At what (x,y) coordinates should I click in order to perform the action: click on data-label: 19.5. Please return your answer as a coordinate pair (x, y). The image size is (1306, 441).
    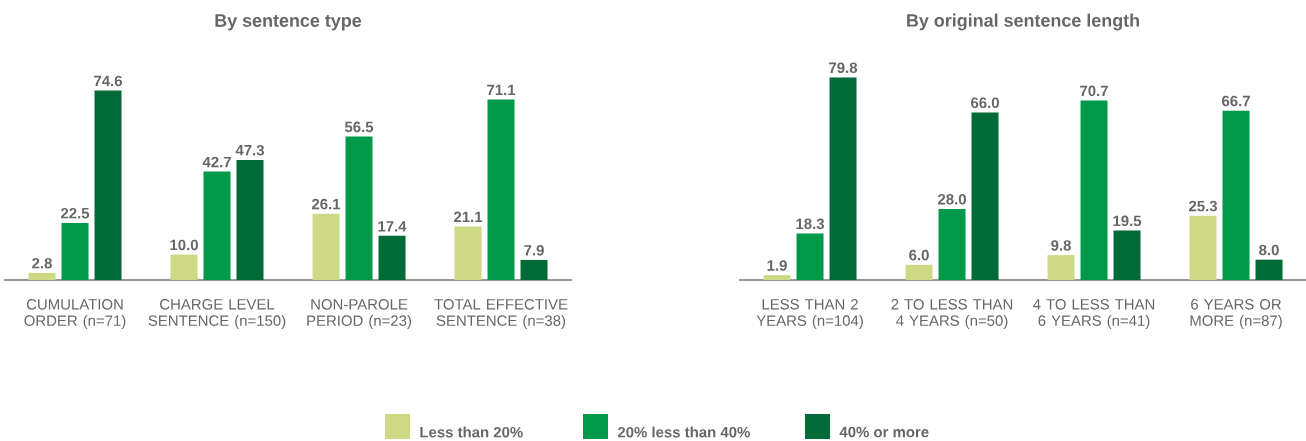
    Looking at the image, I should click on (1127, 221).